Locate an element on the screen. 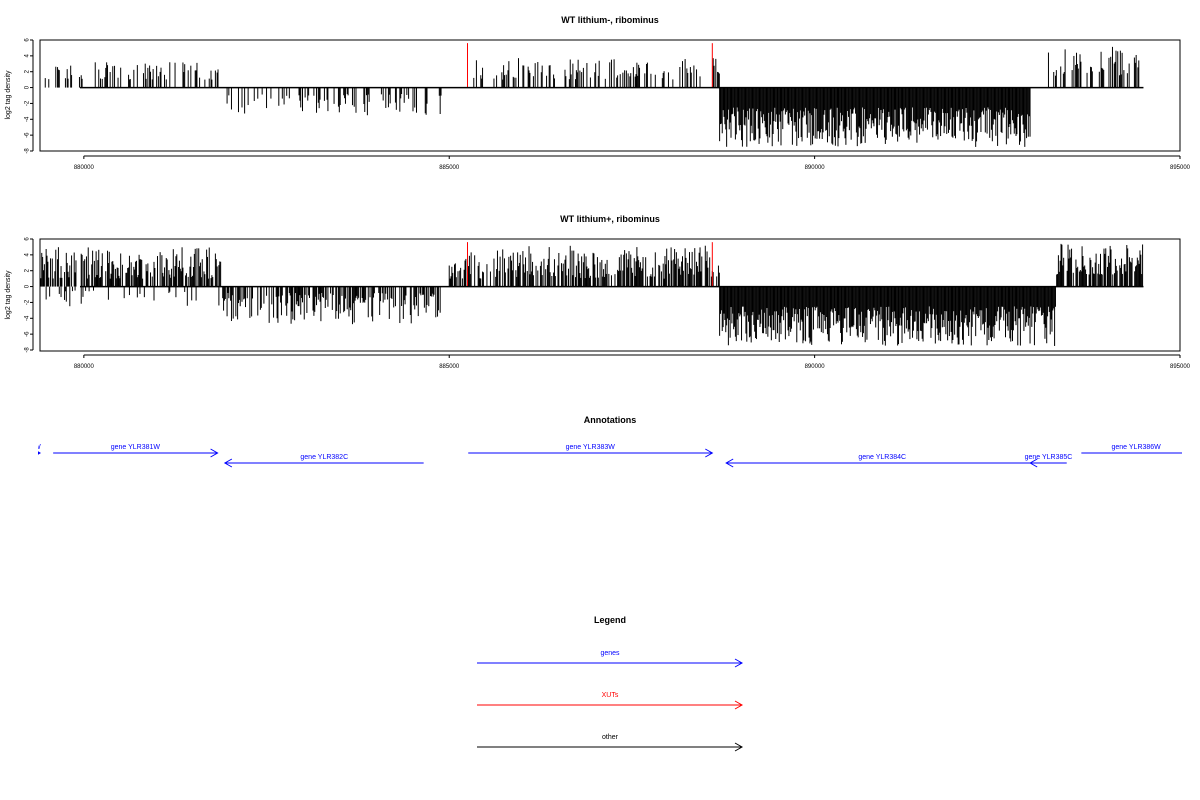  legend-panel: Legend genes XUTs other is located at coordinates (610, 683).